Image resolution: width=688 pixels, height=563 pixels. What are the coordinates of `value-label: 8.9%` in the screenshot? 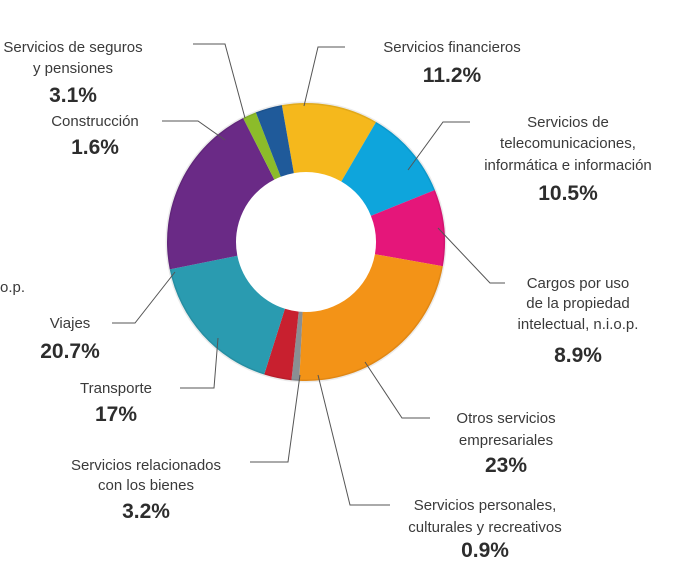 It's located at (578, 355).